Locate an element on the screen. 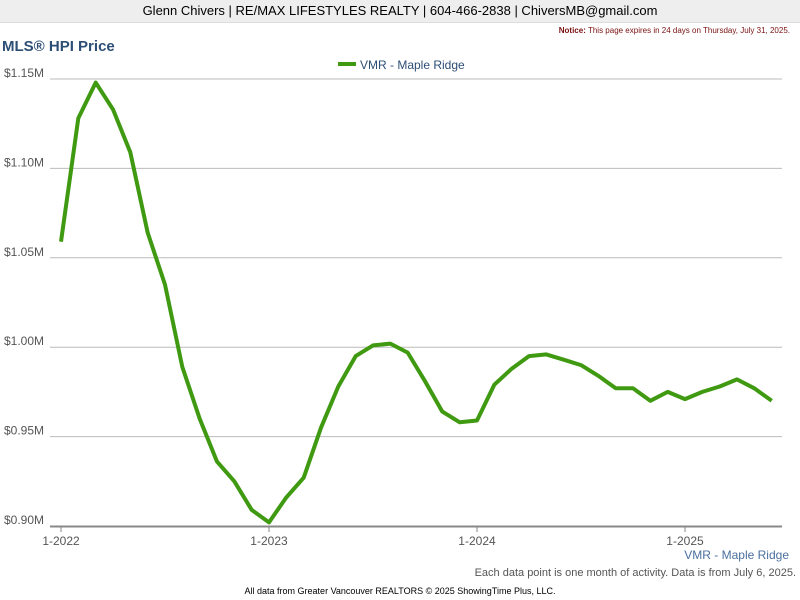 This screenshot has width=800, height=600. x-tick-label: 1-2024 is located at coordinates (477, 541).